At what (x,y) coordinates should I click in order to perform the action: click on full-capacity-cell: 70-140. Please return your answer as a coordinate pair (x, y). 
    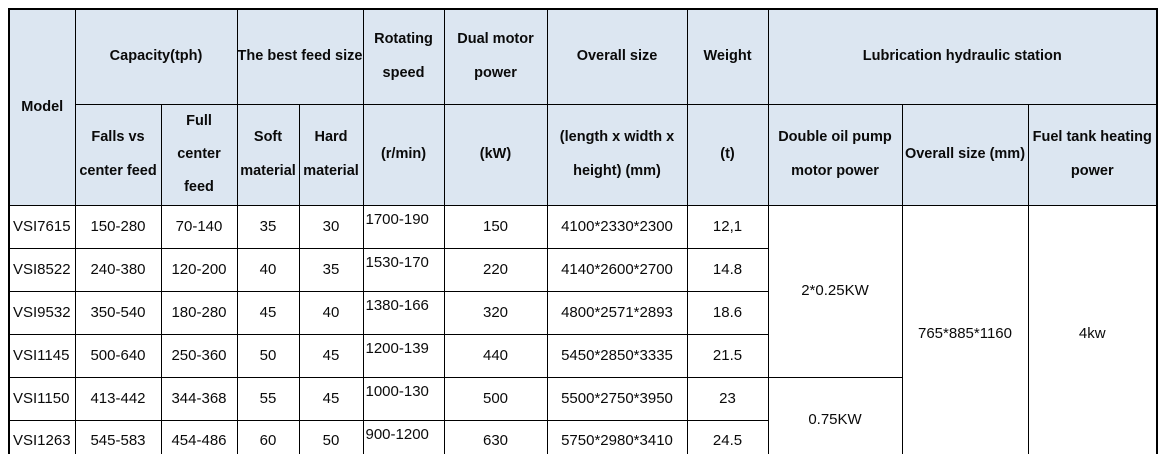
    Looking at the image, I should click on (199, 226).